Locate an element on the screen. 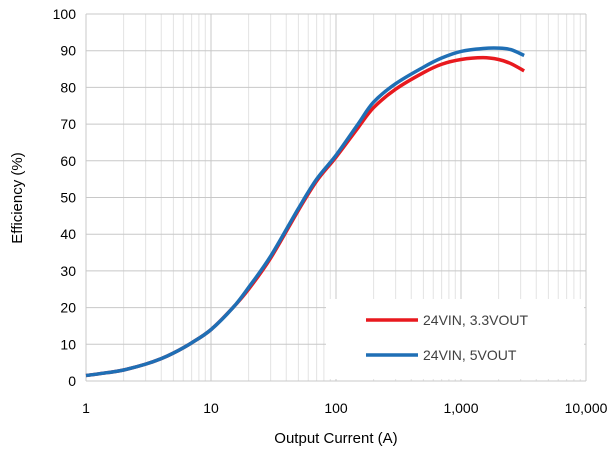 The width and height of the screenshot is (613, 452). y-tick-label: 10 is located at coordinates (68, 344).